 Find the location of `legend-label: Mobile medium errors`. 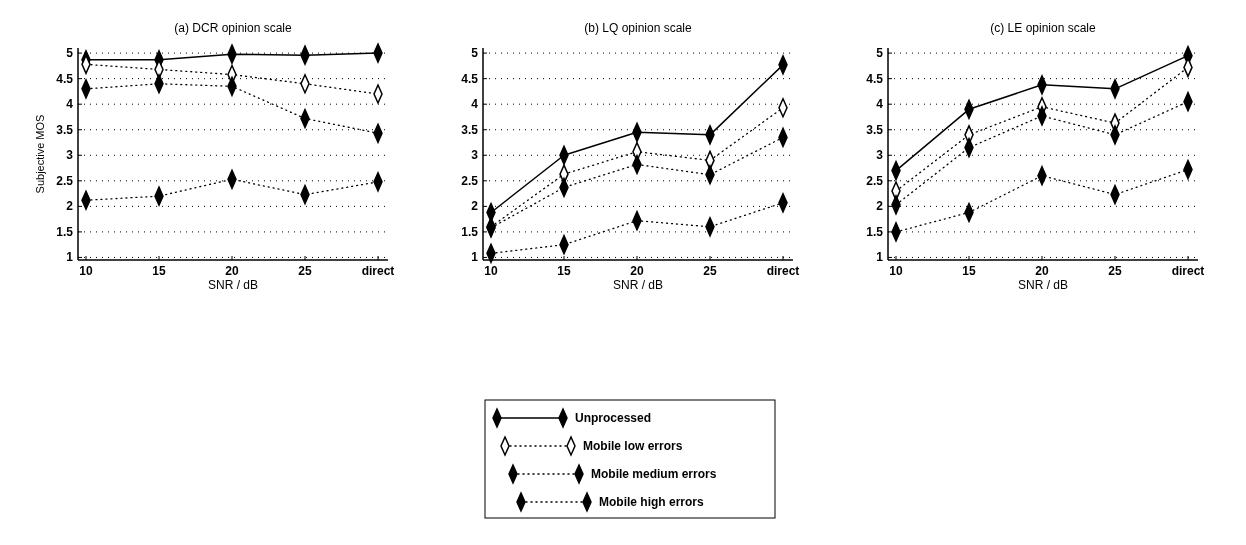

legend-label: Mobile medium errors is located at coordinates (654, 474).